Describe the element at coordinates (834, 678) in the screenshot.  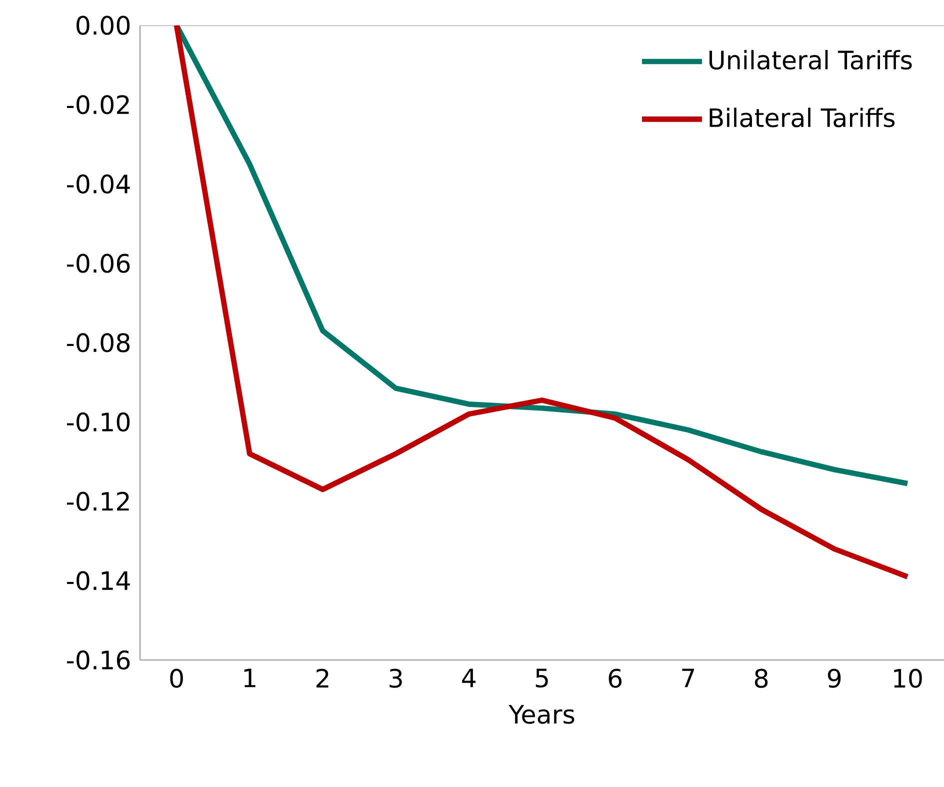
I see `x-tick-label: 9` at that location.